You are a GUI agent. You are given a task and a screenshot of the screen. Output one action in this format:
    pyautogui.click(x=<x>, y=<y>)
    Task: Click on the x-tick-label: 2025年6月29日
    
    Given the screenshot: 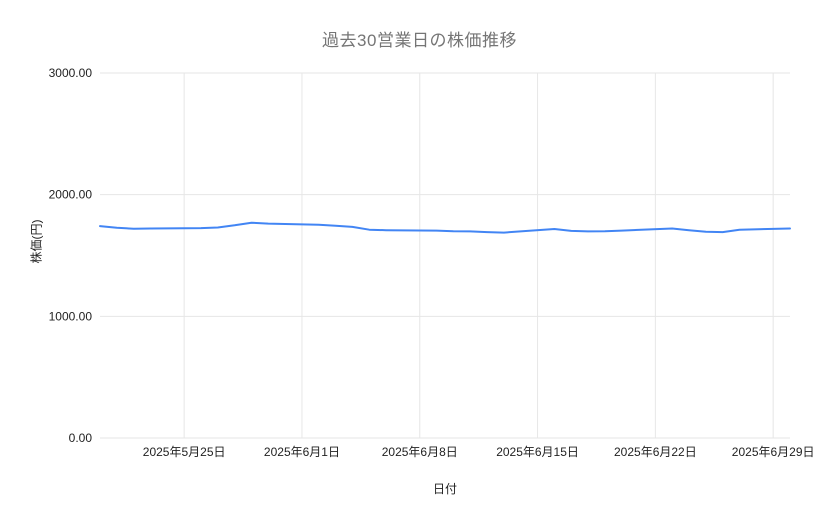 What is the action you would take?
    pyautogui.click(x=773, y=452)
    